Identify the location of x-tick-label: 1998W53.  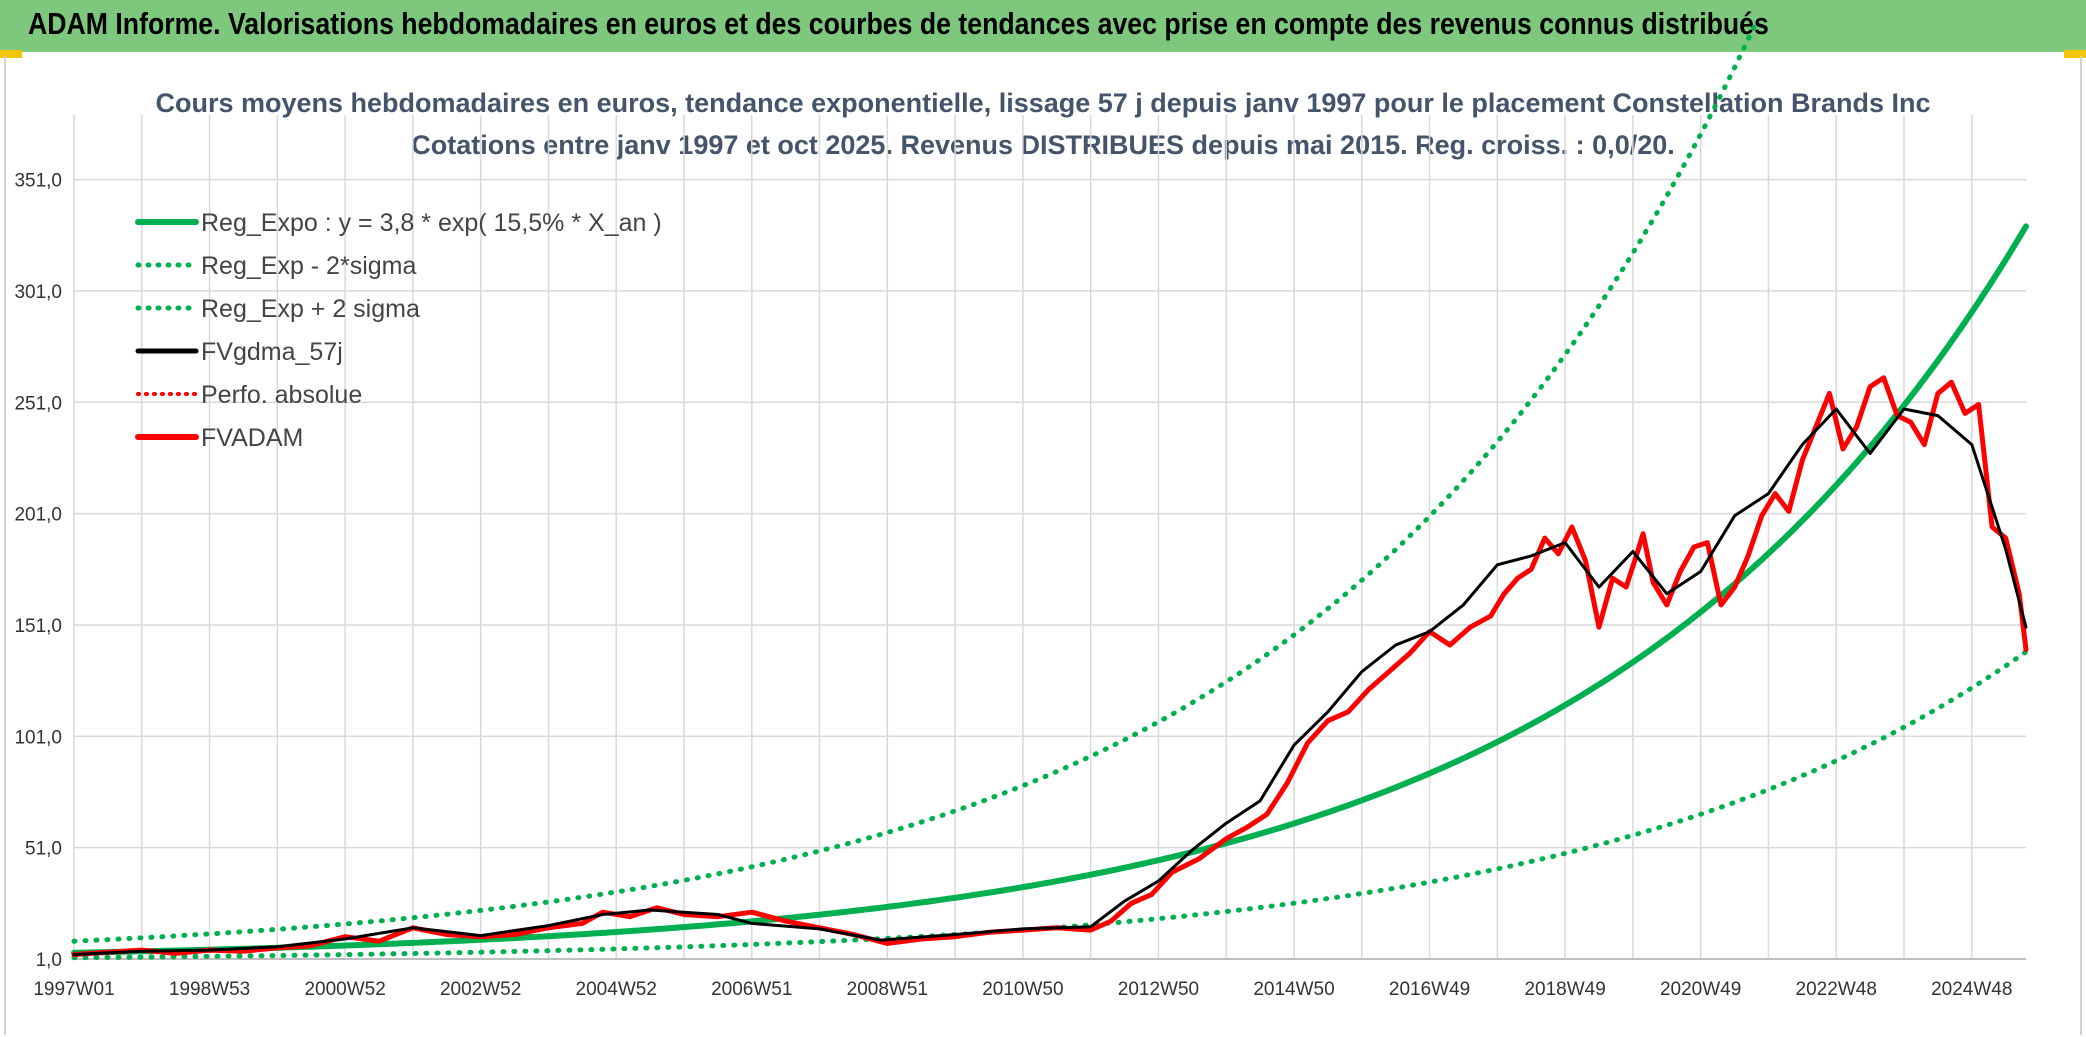
(209, 989).